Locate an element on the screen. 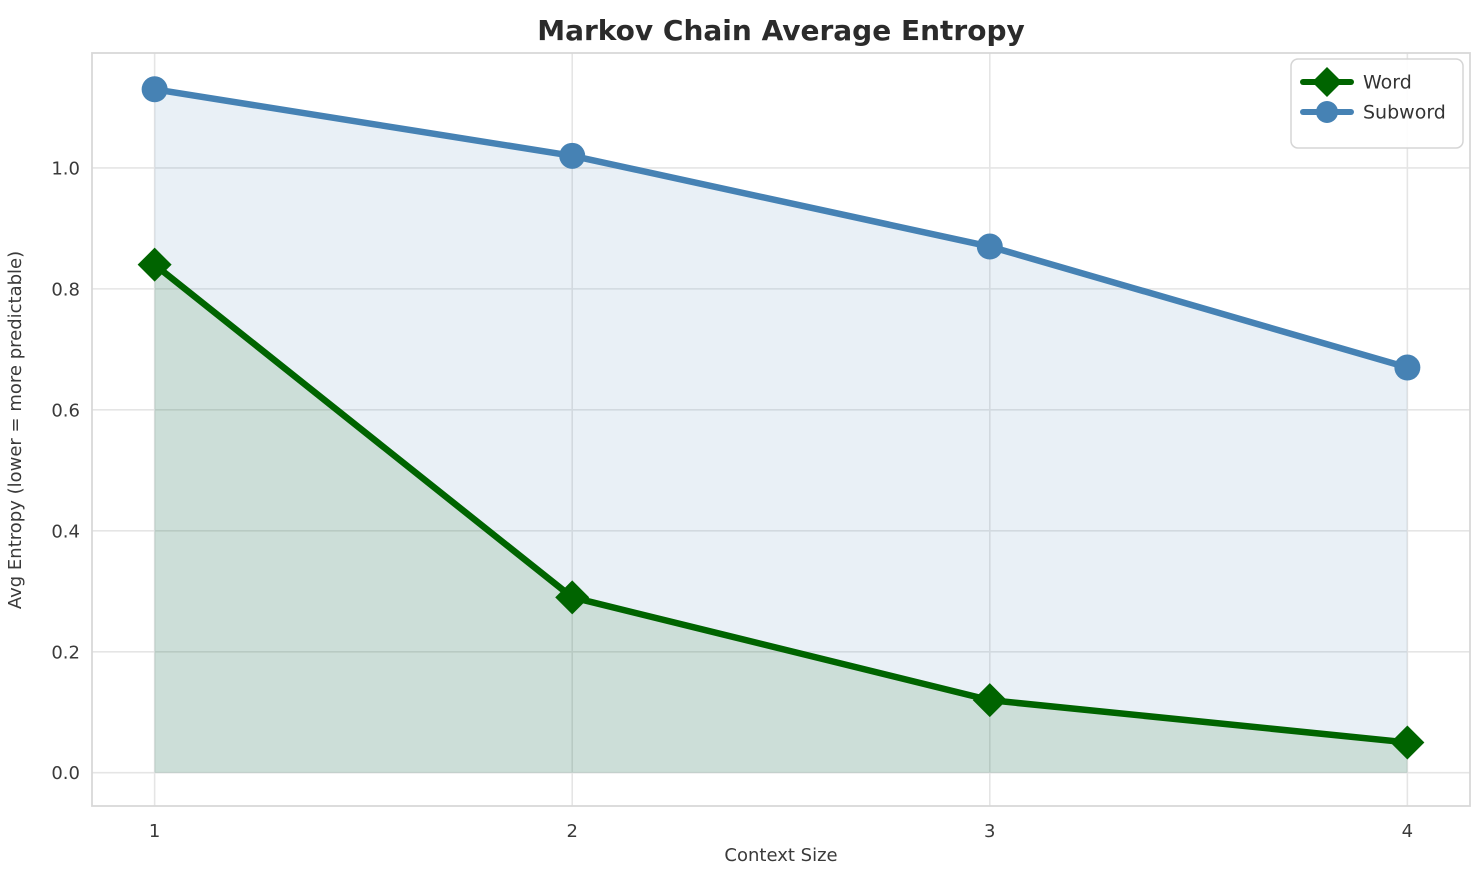 This screenshot has height=885, width=1484. ytick-0.4: 0.4 is located at coordinates (65, 531).